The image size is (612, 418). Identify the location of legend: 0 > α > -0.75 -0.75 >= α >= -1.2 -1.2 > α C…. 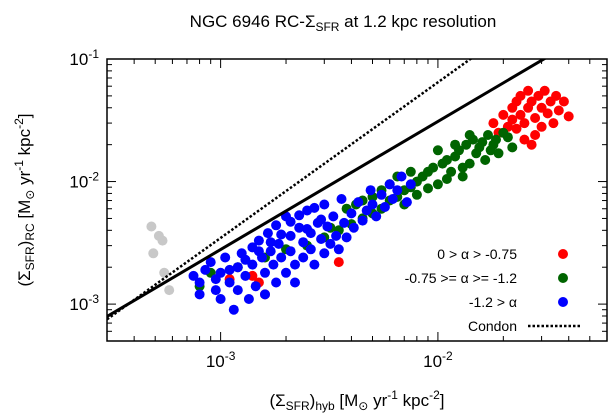
(492, 290).